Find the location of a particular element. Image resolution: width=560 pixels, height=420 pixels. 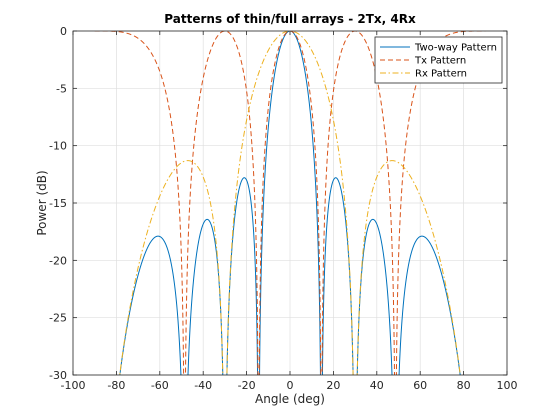

legend-label-2: Rx Pattern is located at coordinates (441, 74).